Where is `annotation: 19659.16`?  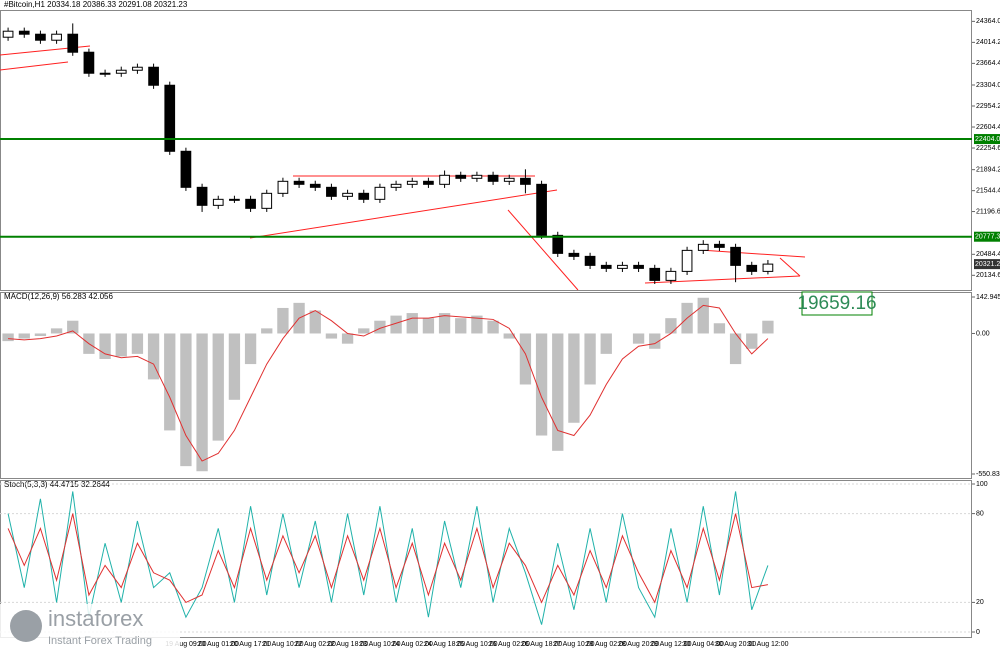
annotation: 19659.16 is located at coordinates (836, 303).